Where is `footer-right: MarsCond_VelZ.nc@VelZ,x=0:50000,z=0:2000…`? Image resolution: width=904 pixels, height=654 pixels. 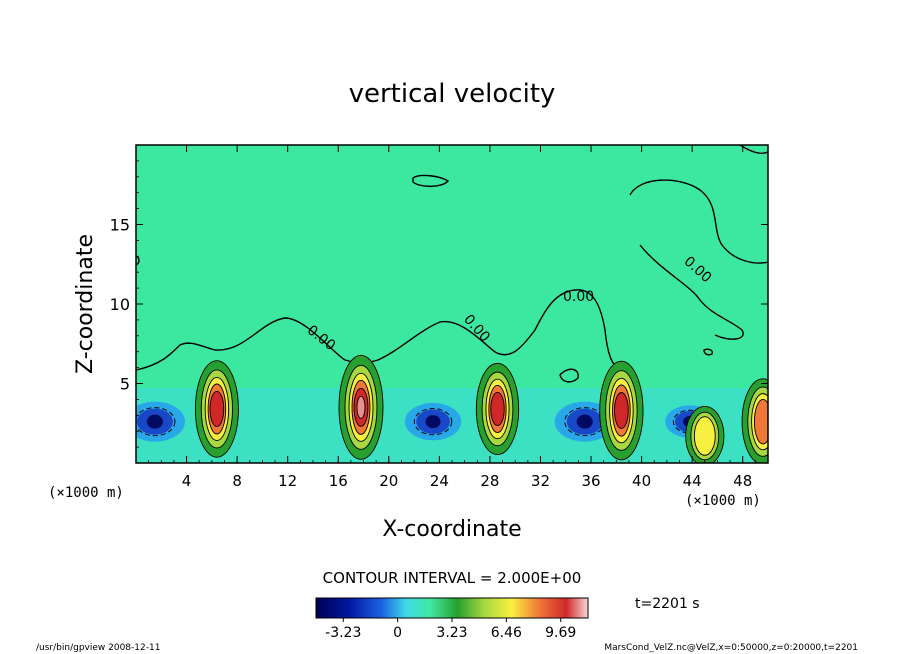
footer-right: MarsCond_VelZ.nc@VelZ,x=0:50000,z=0:2000… is located at coordinates (731, 648).